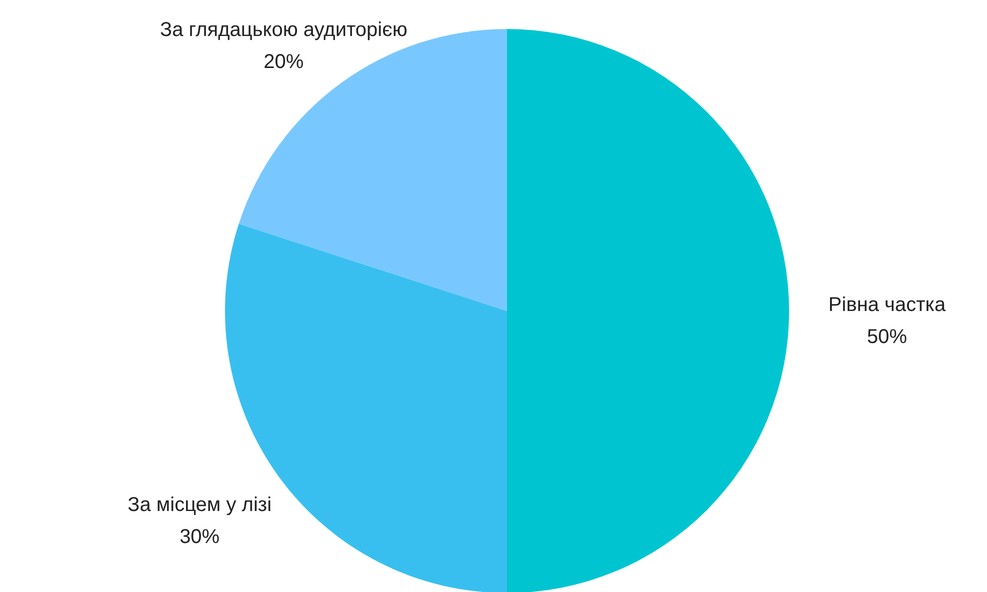  What do you see at coordinates (200, 537) in the screenshot?
I see `data-label: 30%` at bounding box center [200, 537].